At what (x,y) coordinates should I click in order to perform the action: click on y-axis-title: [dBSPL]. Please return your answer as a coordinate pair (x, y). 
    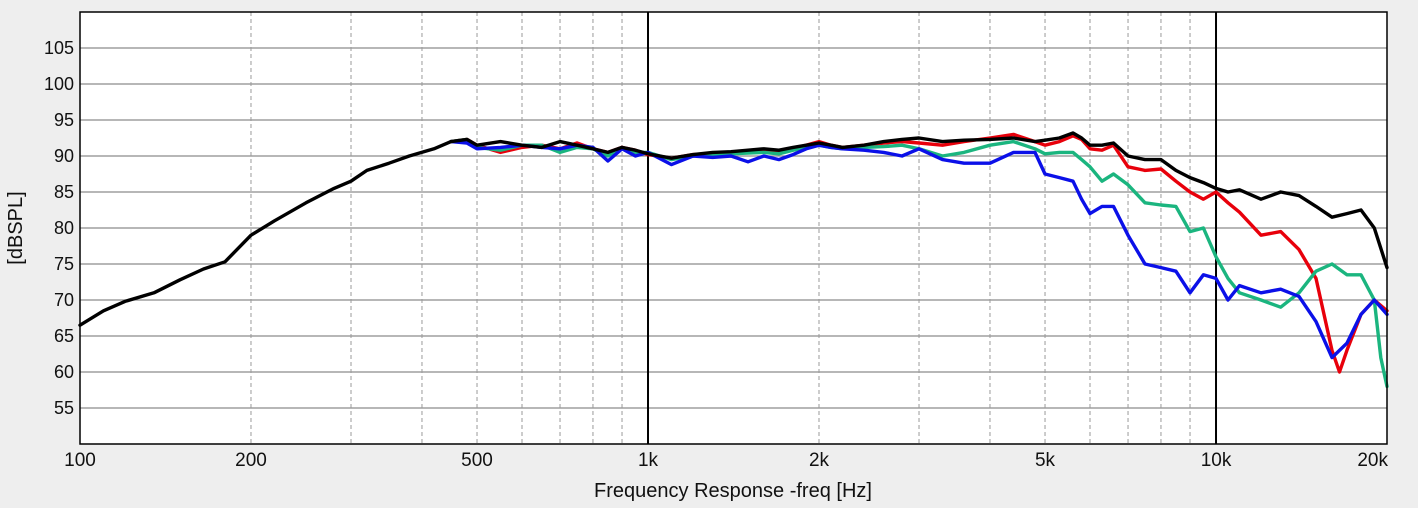
    Looking at the image, I should click on (16, 227).